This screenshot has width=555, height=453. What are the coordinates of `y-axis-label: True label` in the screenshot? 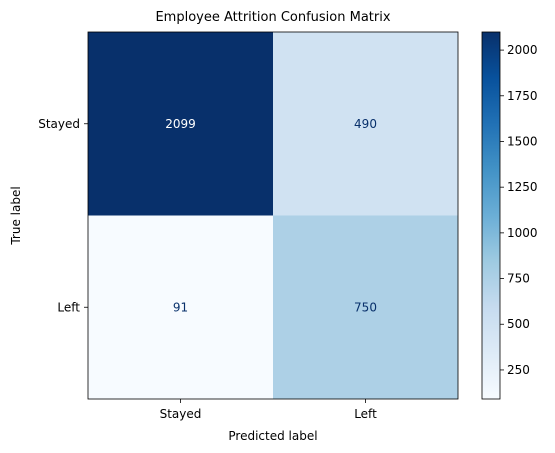 It's located at (16, 215).